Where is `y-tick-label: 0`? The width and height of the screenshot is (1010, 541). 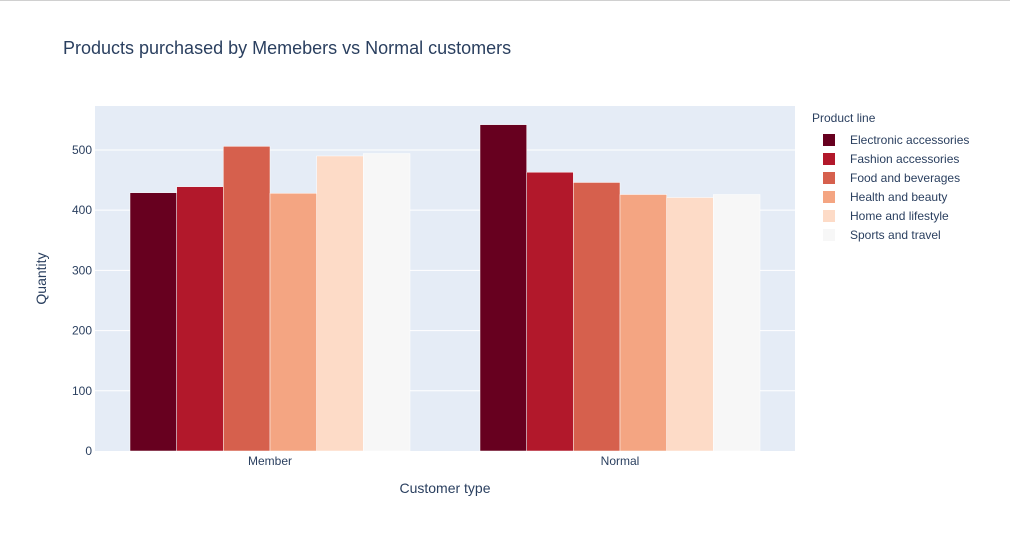
y-tick-label: 0 is located at coordinates (88, 451).